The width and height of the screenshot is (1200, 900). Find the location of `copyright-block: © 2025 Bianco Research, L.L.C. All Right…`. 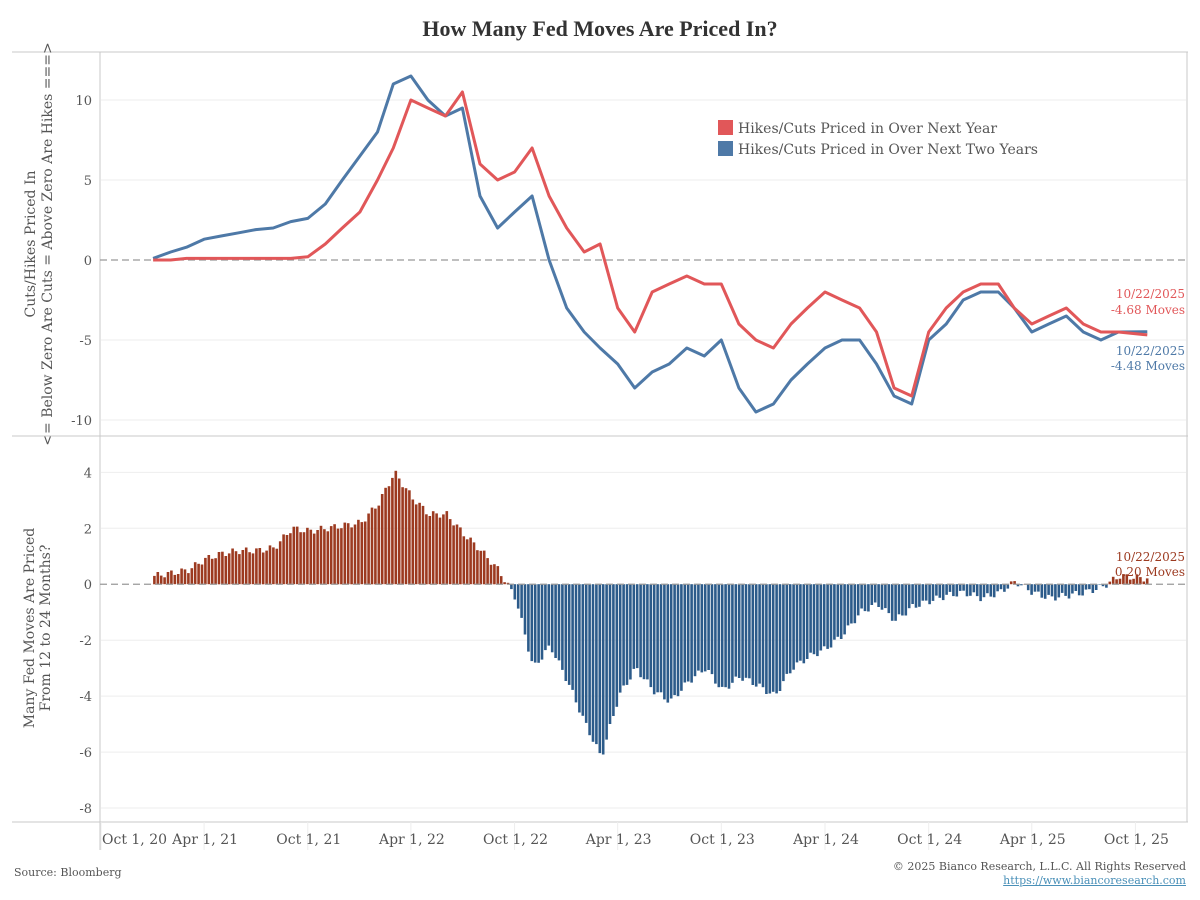

copyright-block: © 2025 Bianco Research, L.L.C. All Right… is located at coordinates (1039, 874).